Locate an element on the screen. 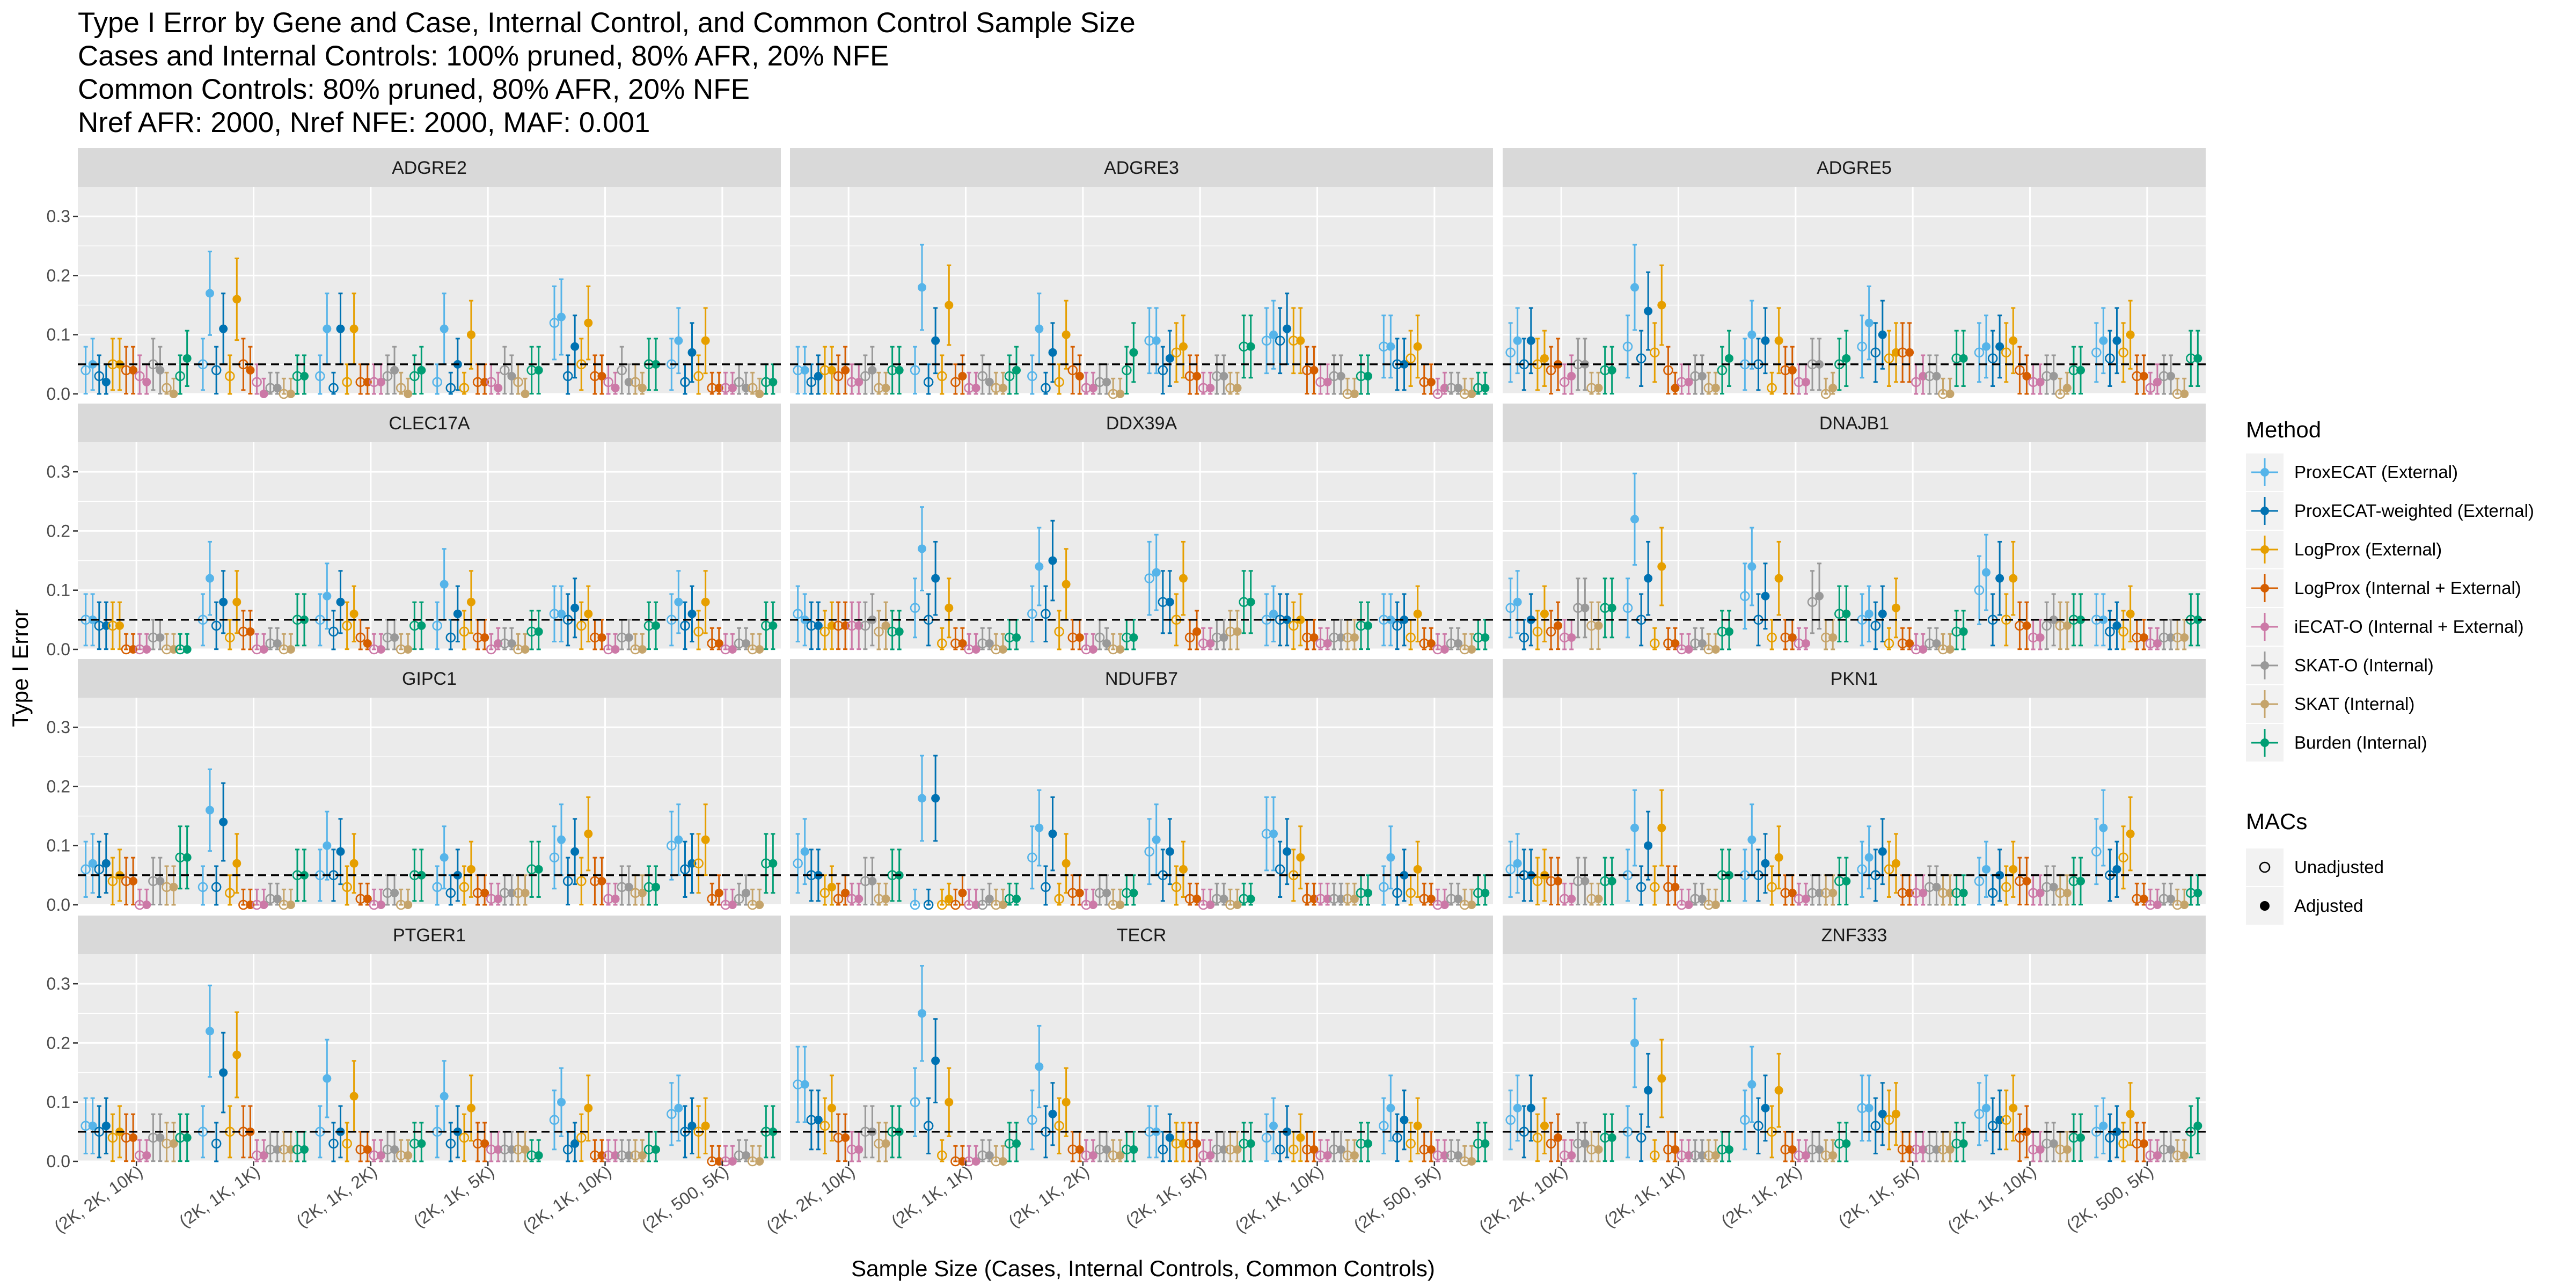 This screenshot has height=1288, width=2576. strip-gipc1 is located at coordinates (429, 678).